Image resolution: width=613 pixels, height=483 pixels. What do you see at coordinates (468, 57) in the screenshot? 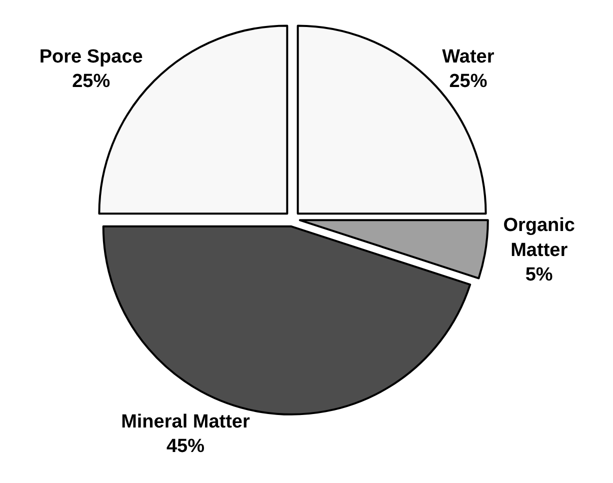
I see `slice-label: Water` at bounding box center [468, 57].